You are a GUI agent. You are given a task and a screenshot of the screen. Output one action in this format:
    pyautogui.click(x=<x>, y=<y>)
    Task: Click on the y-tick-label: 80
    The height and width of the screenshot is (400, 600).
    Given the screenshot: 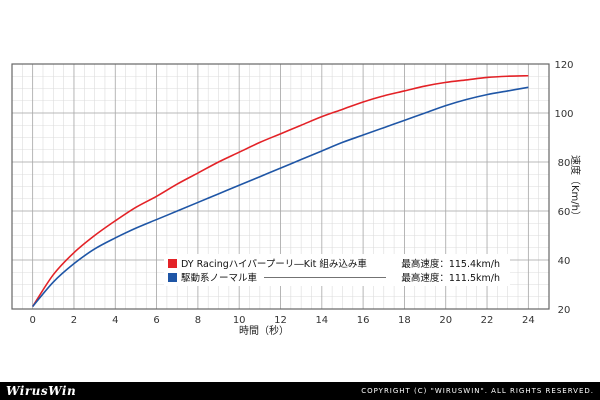 What is the action you would take?
    pyautogui.click(x=564, y=163)
    